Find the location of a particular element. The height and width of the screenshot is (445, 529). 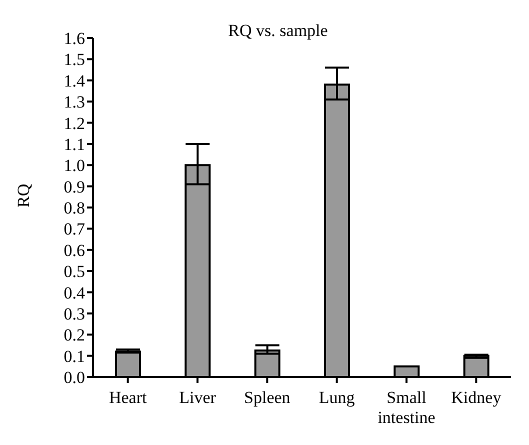

y-tick-label: 1.1 is located at coordinates (74, 144).